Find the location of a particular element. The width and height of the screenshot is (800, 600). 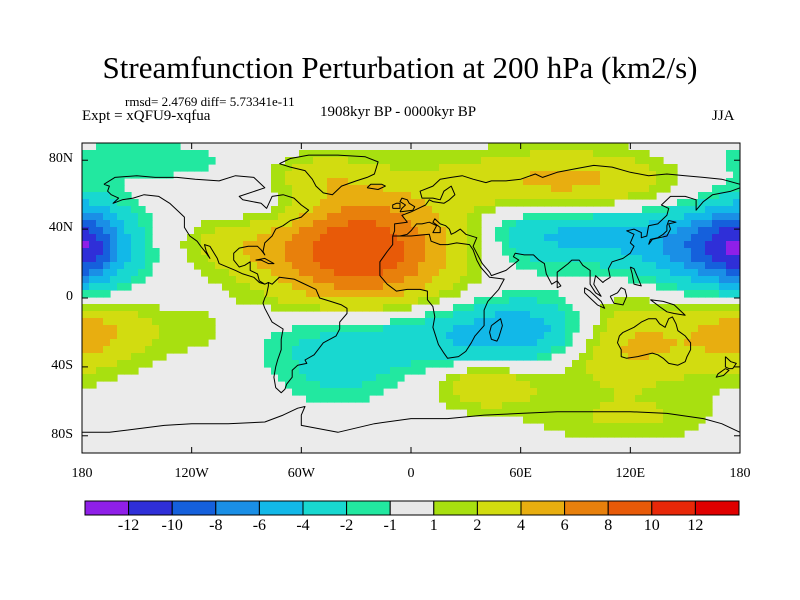

colorbar-label: 6 is located at coordinates (564, 525).